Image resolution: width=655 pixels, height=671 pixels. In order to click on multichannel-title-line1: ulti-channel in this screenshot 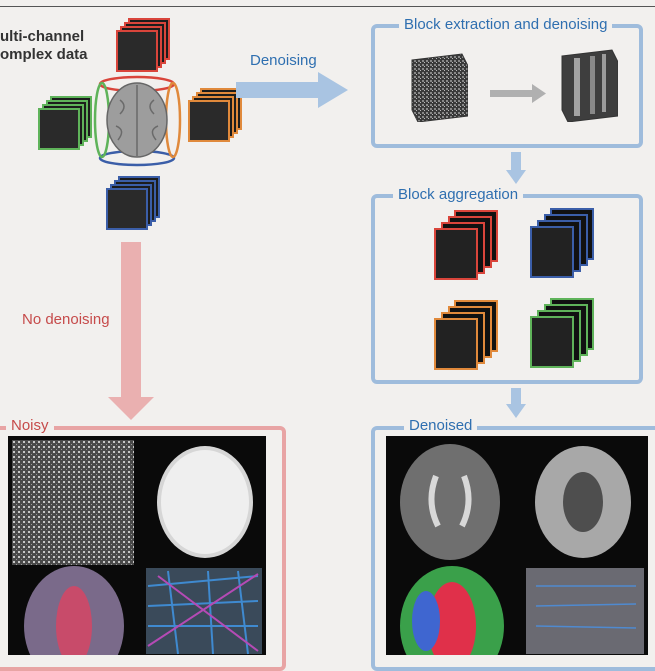, I will do `click(42, 36)`.